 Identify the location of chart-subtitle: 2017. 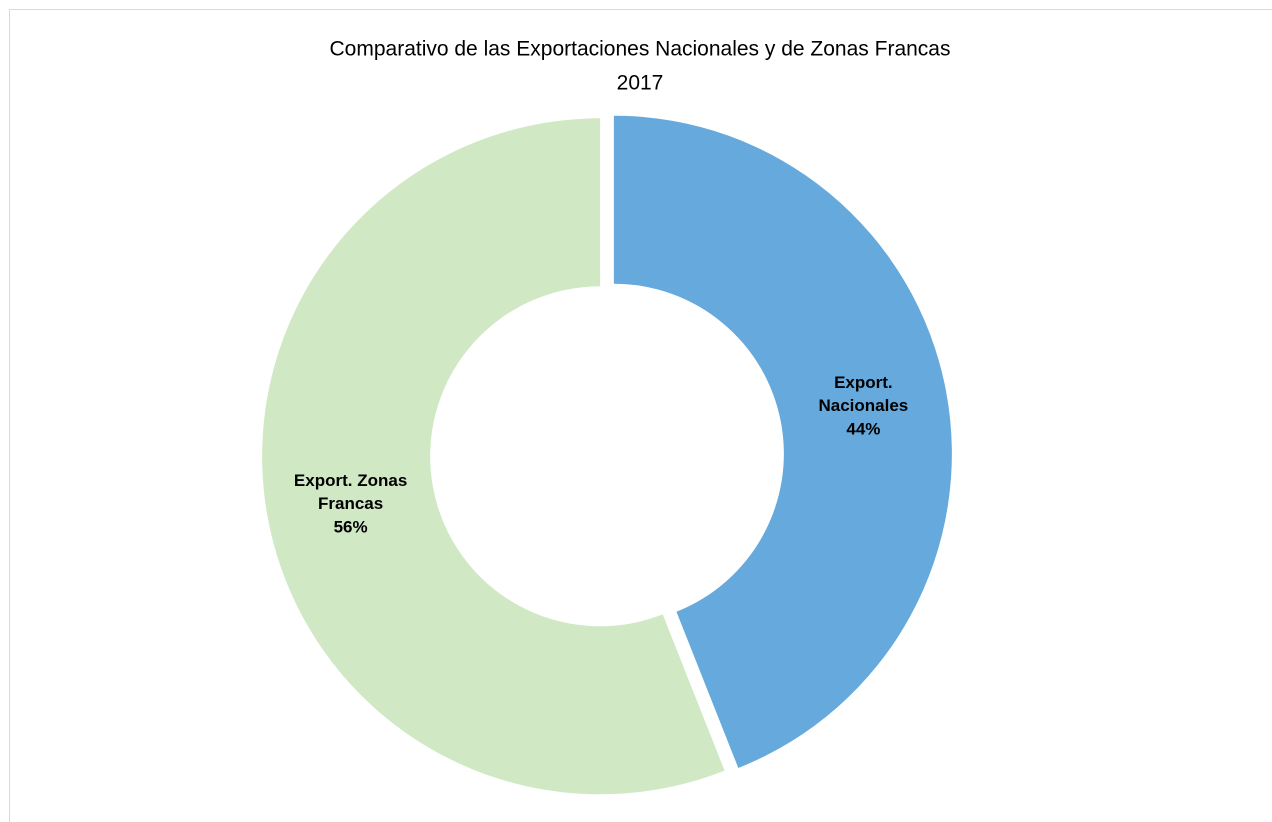
(640, 83).